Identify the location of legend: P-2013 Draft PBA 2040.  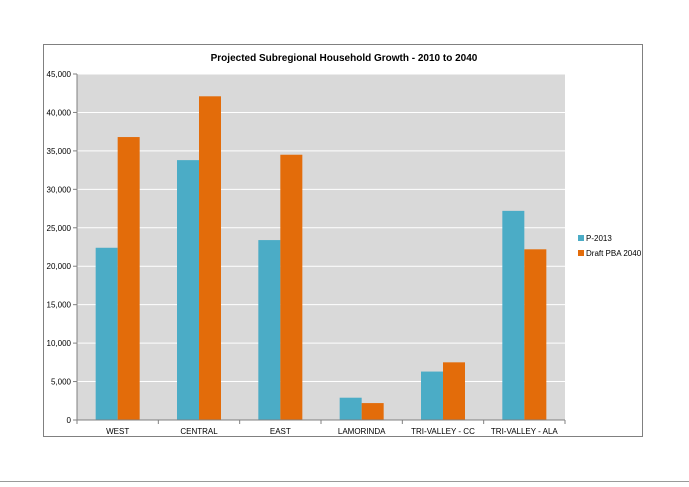
(610, 246).